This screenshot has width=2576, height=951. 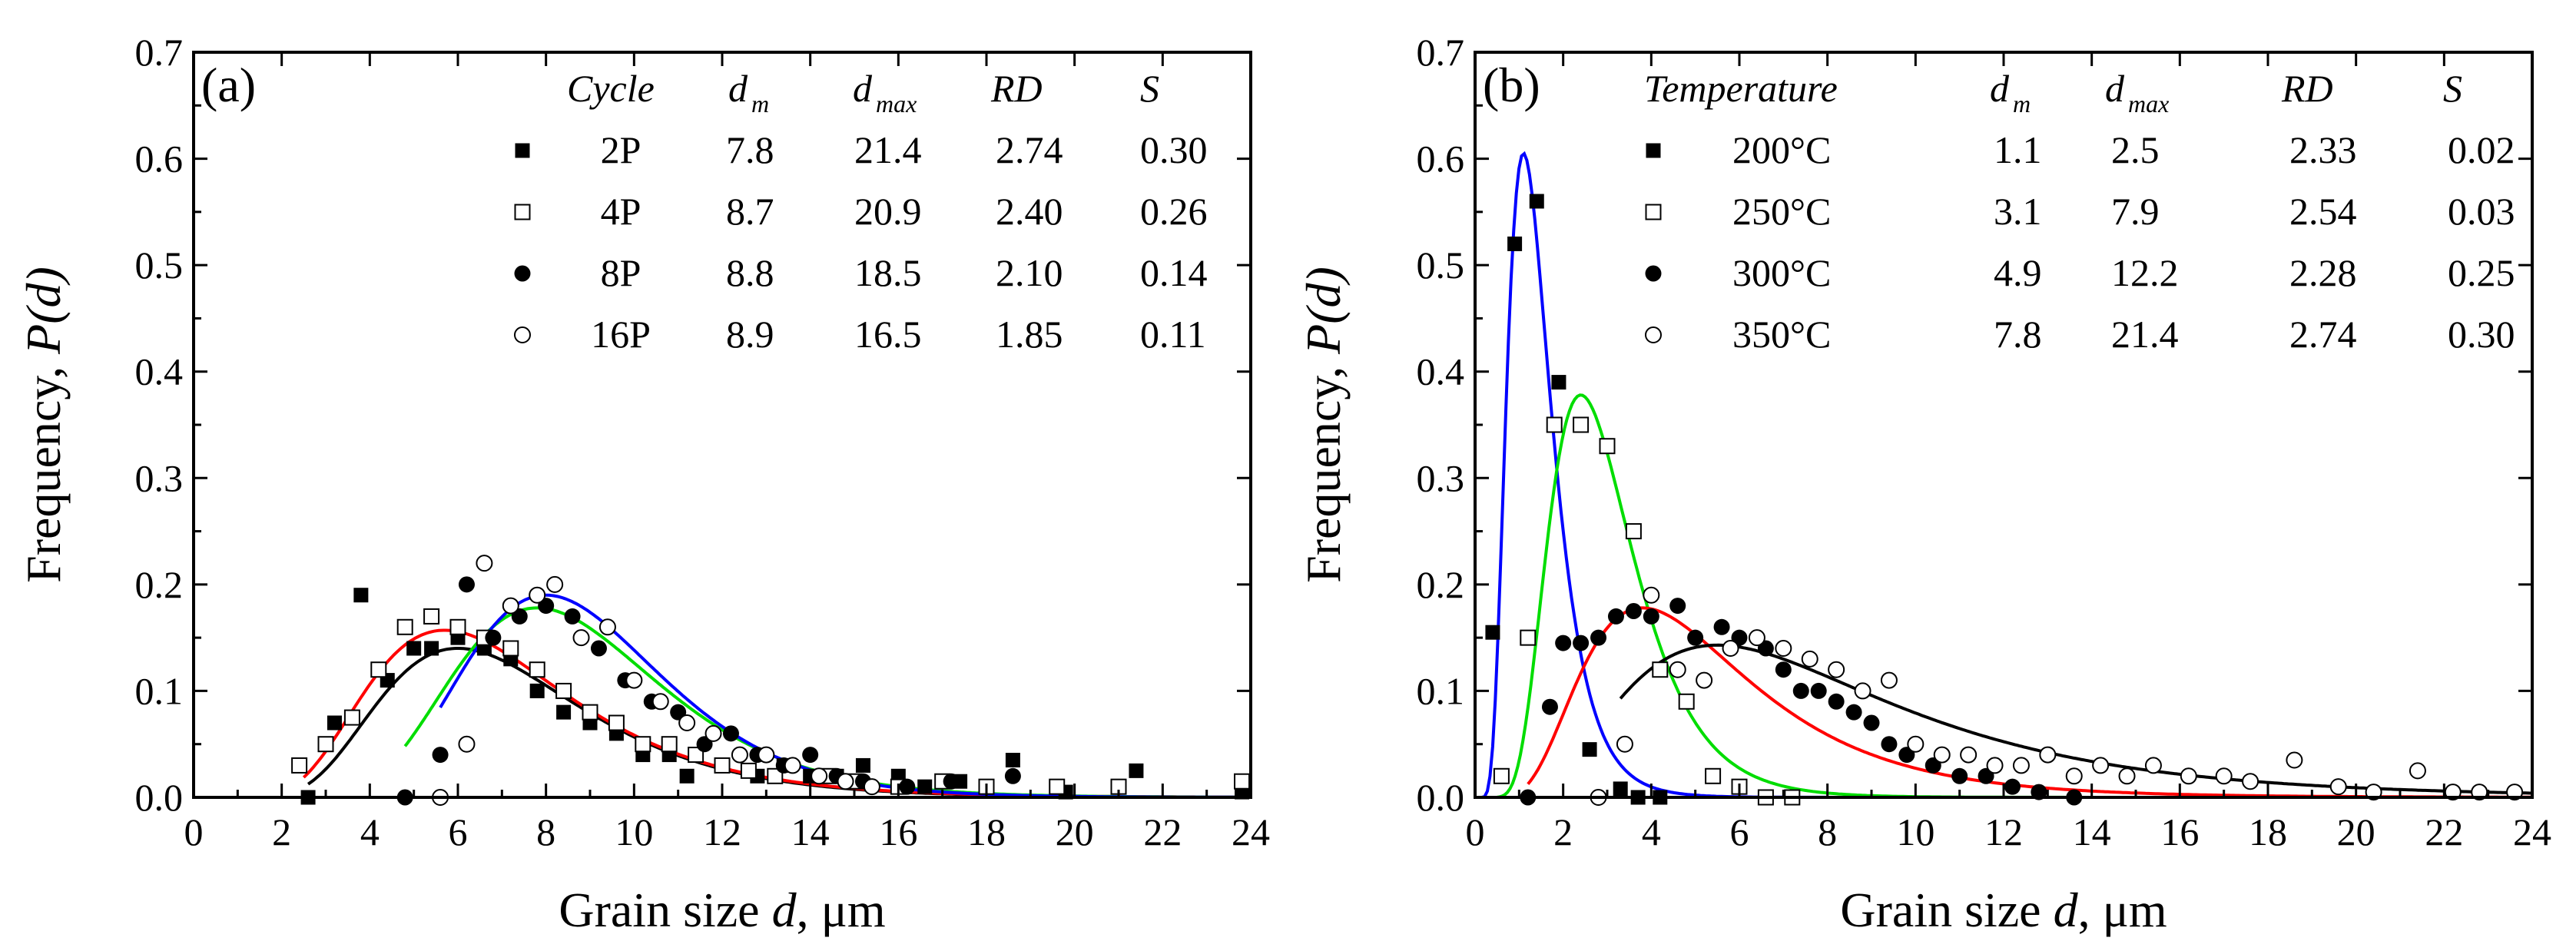 I want to click on legend-row-label: 16P, so click(x=621, y=334).